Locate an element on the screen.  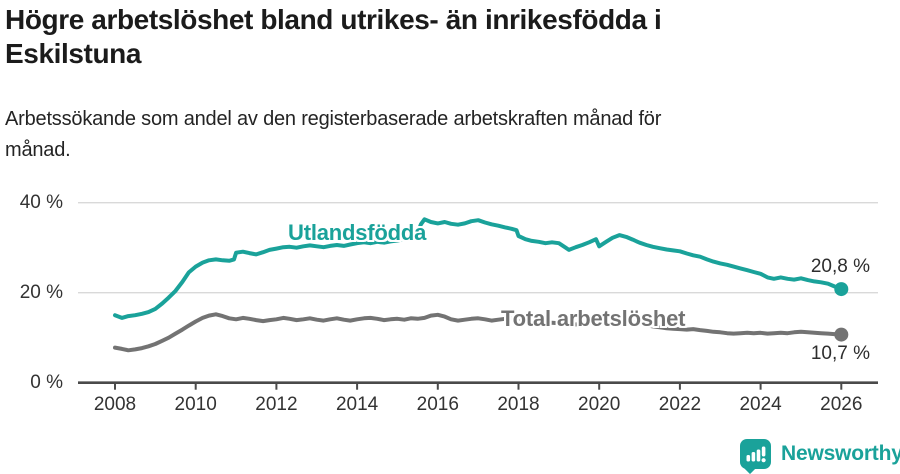
end-value-label-total: 10,7 % is located at coordinates (840, 353).